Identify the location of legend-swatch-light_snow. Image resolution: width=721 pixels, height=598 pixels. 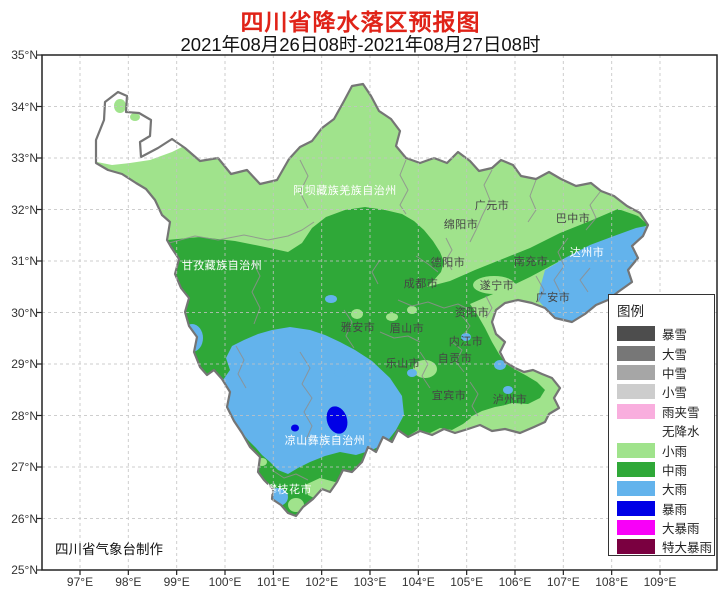
(636, 392).